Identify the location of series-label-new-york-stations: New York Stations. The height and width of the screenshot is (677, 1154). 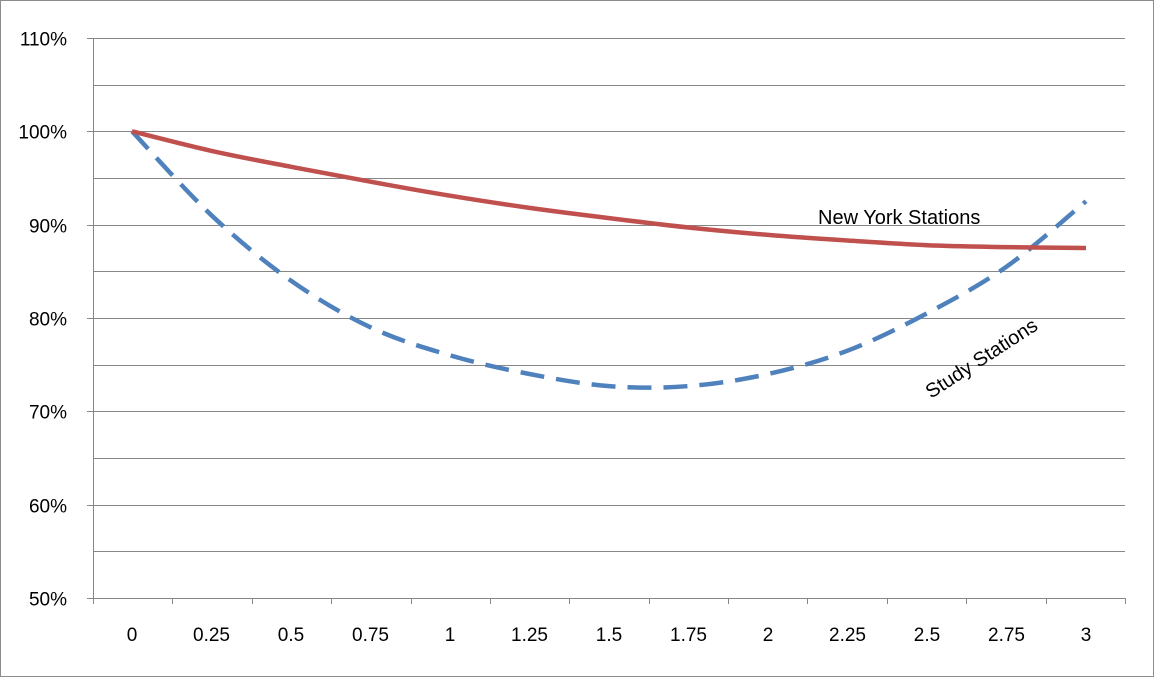
(899, 218).